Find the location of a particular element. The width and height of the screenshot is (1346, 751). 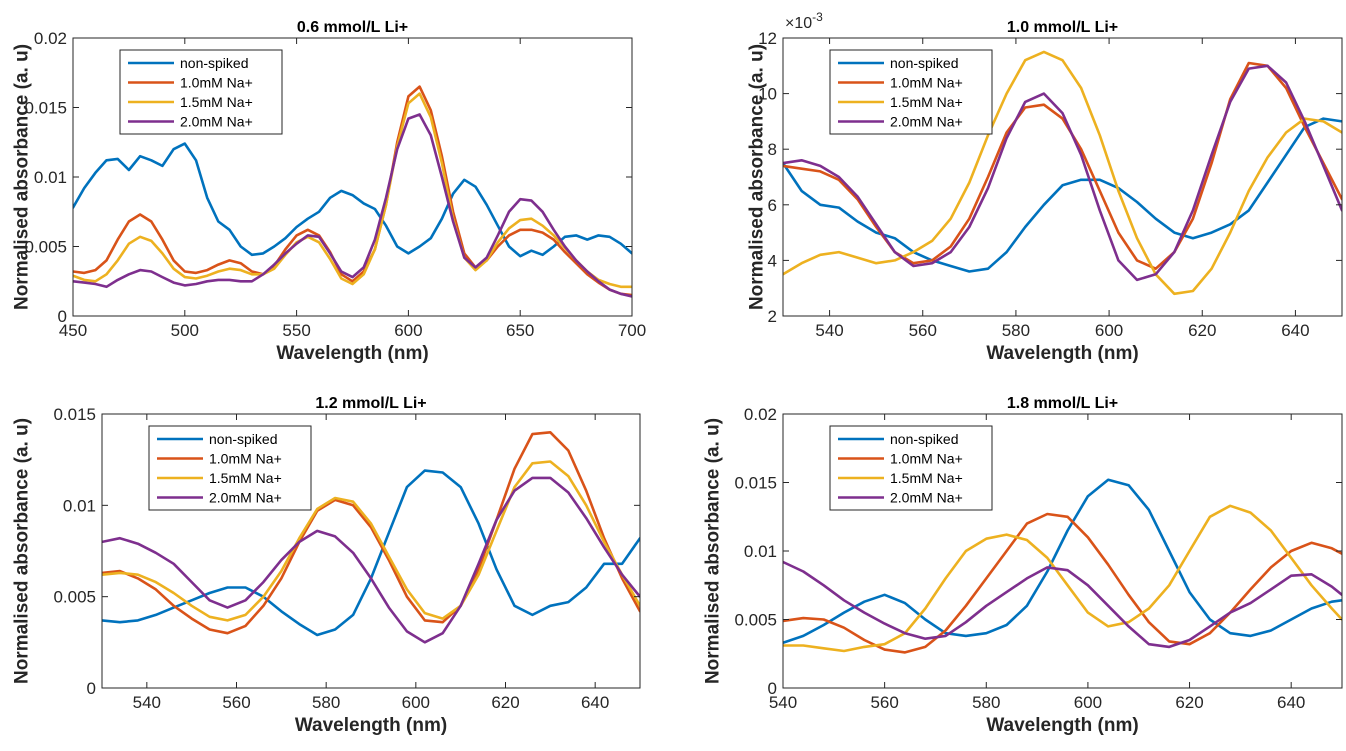

x-tick-label: 450 is located at coordinates (73, 330).